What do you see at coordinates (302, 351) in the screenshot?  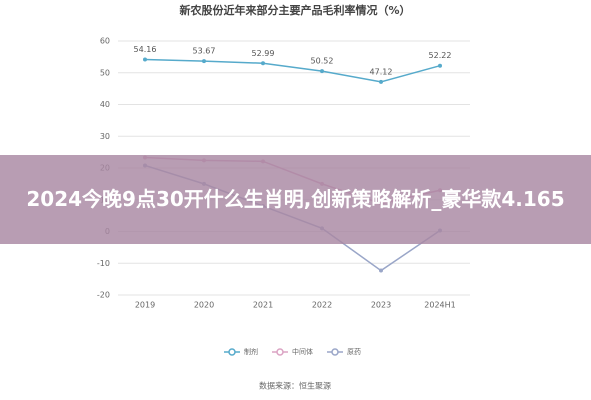 I see `legend-label: 中间体` at bounding box center [302, 351].